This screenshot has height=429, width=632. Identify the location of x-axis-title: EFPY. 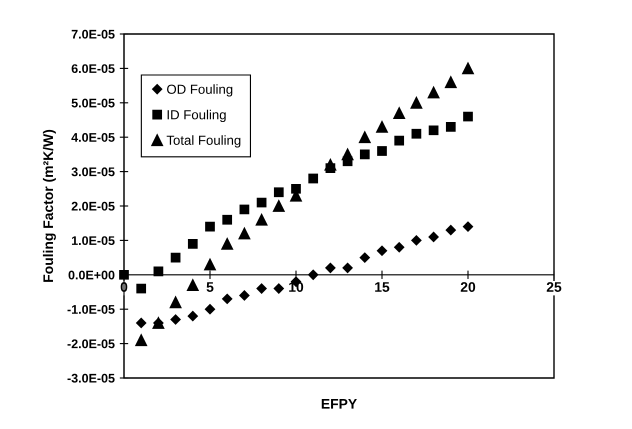
(339, 404).